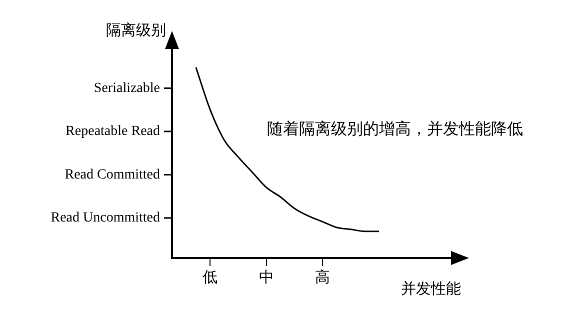 This screenshot has height=320, width=578. What do you see at coordinates (266, 277) in the screenshot?
I see `x-tick-label: 中` at bounding box center [266, 277].